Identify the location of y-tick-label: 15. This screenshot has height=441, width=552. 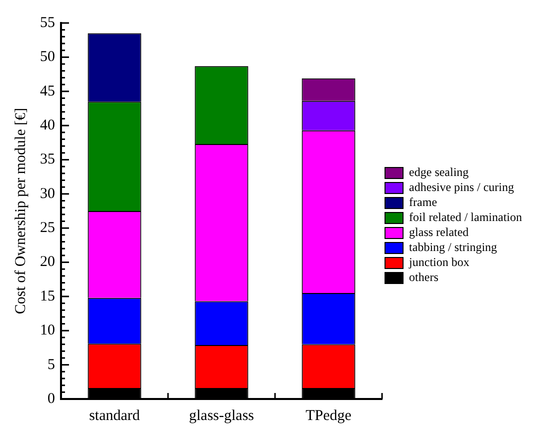
(47, 296).